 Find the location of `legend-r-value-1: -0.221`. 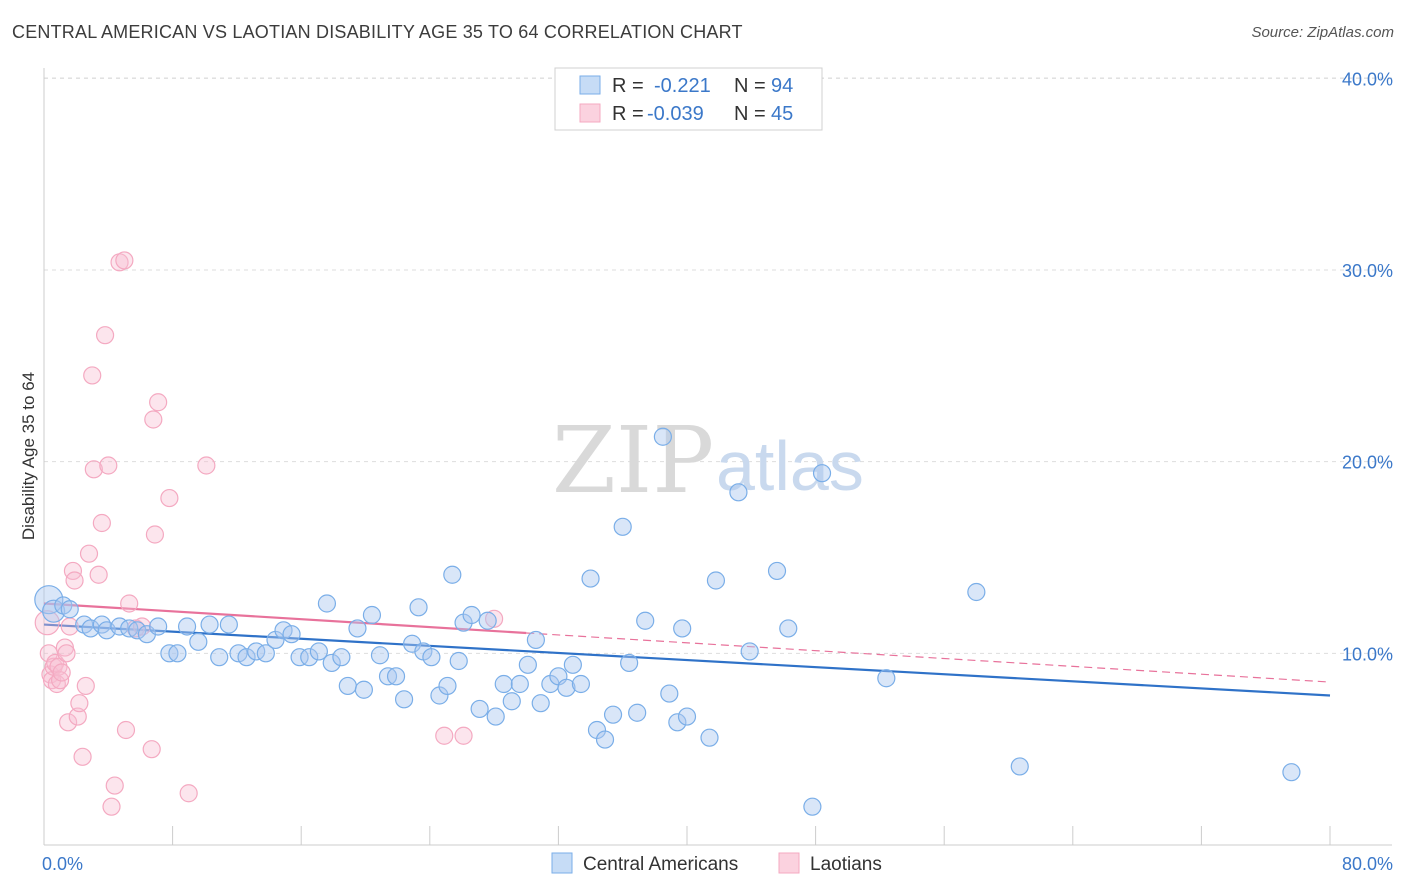

legend-r-value-1: -0.221 is located at coordinates (682, 86).